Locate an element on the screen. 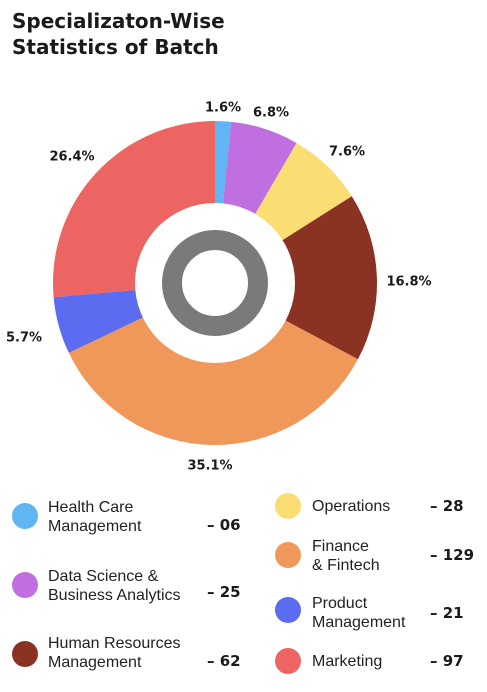 The height and width of the screenshot is (692, 487). legend-label-line: Marketing is located at coordinates (347, 661).